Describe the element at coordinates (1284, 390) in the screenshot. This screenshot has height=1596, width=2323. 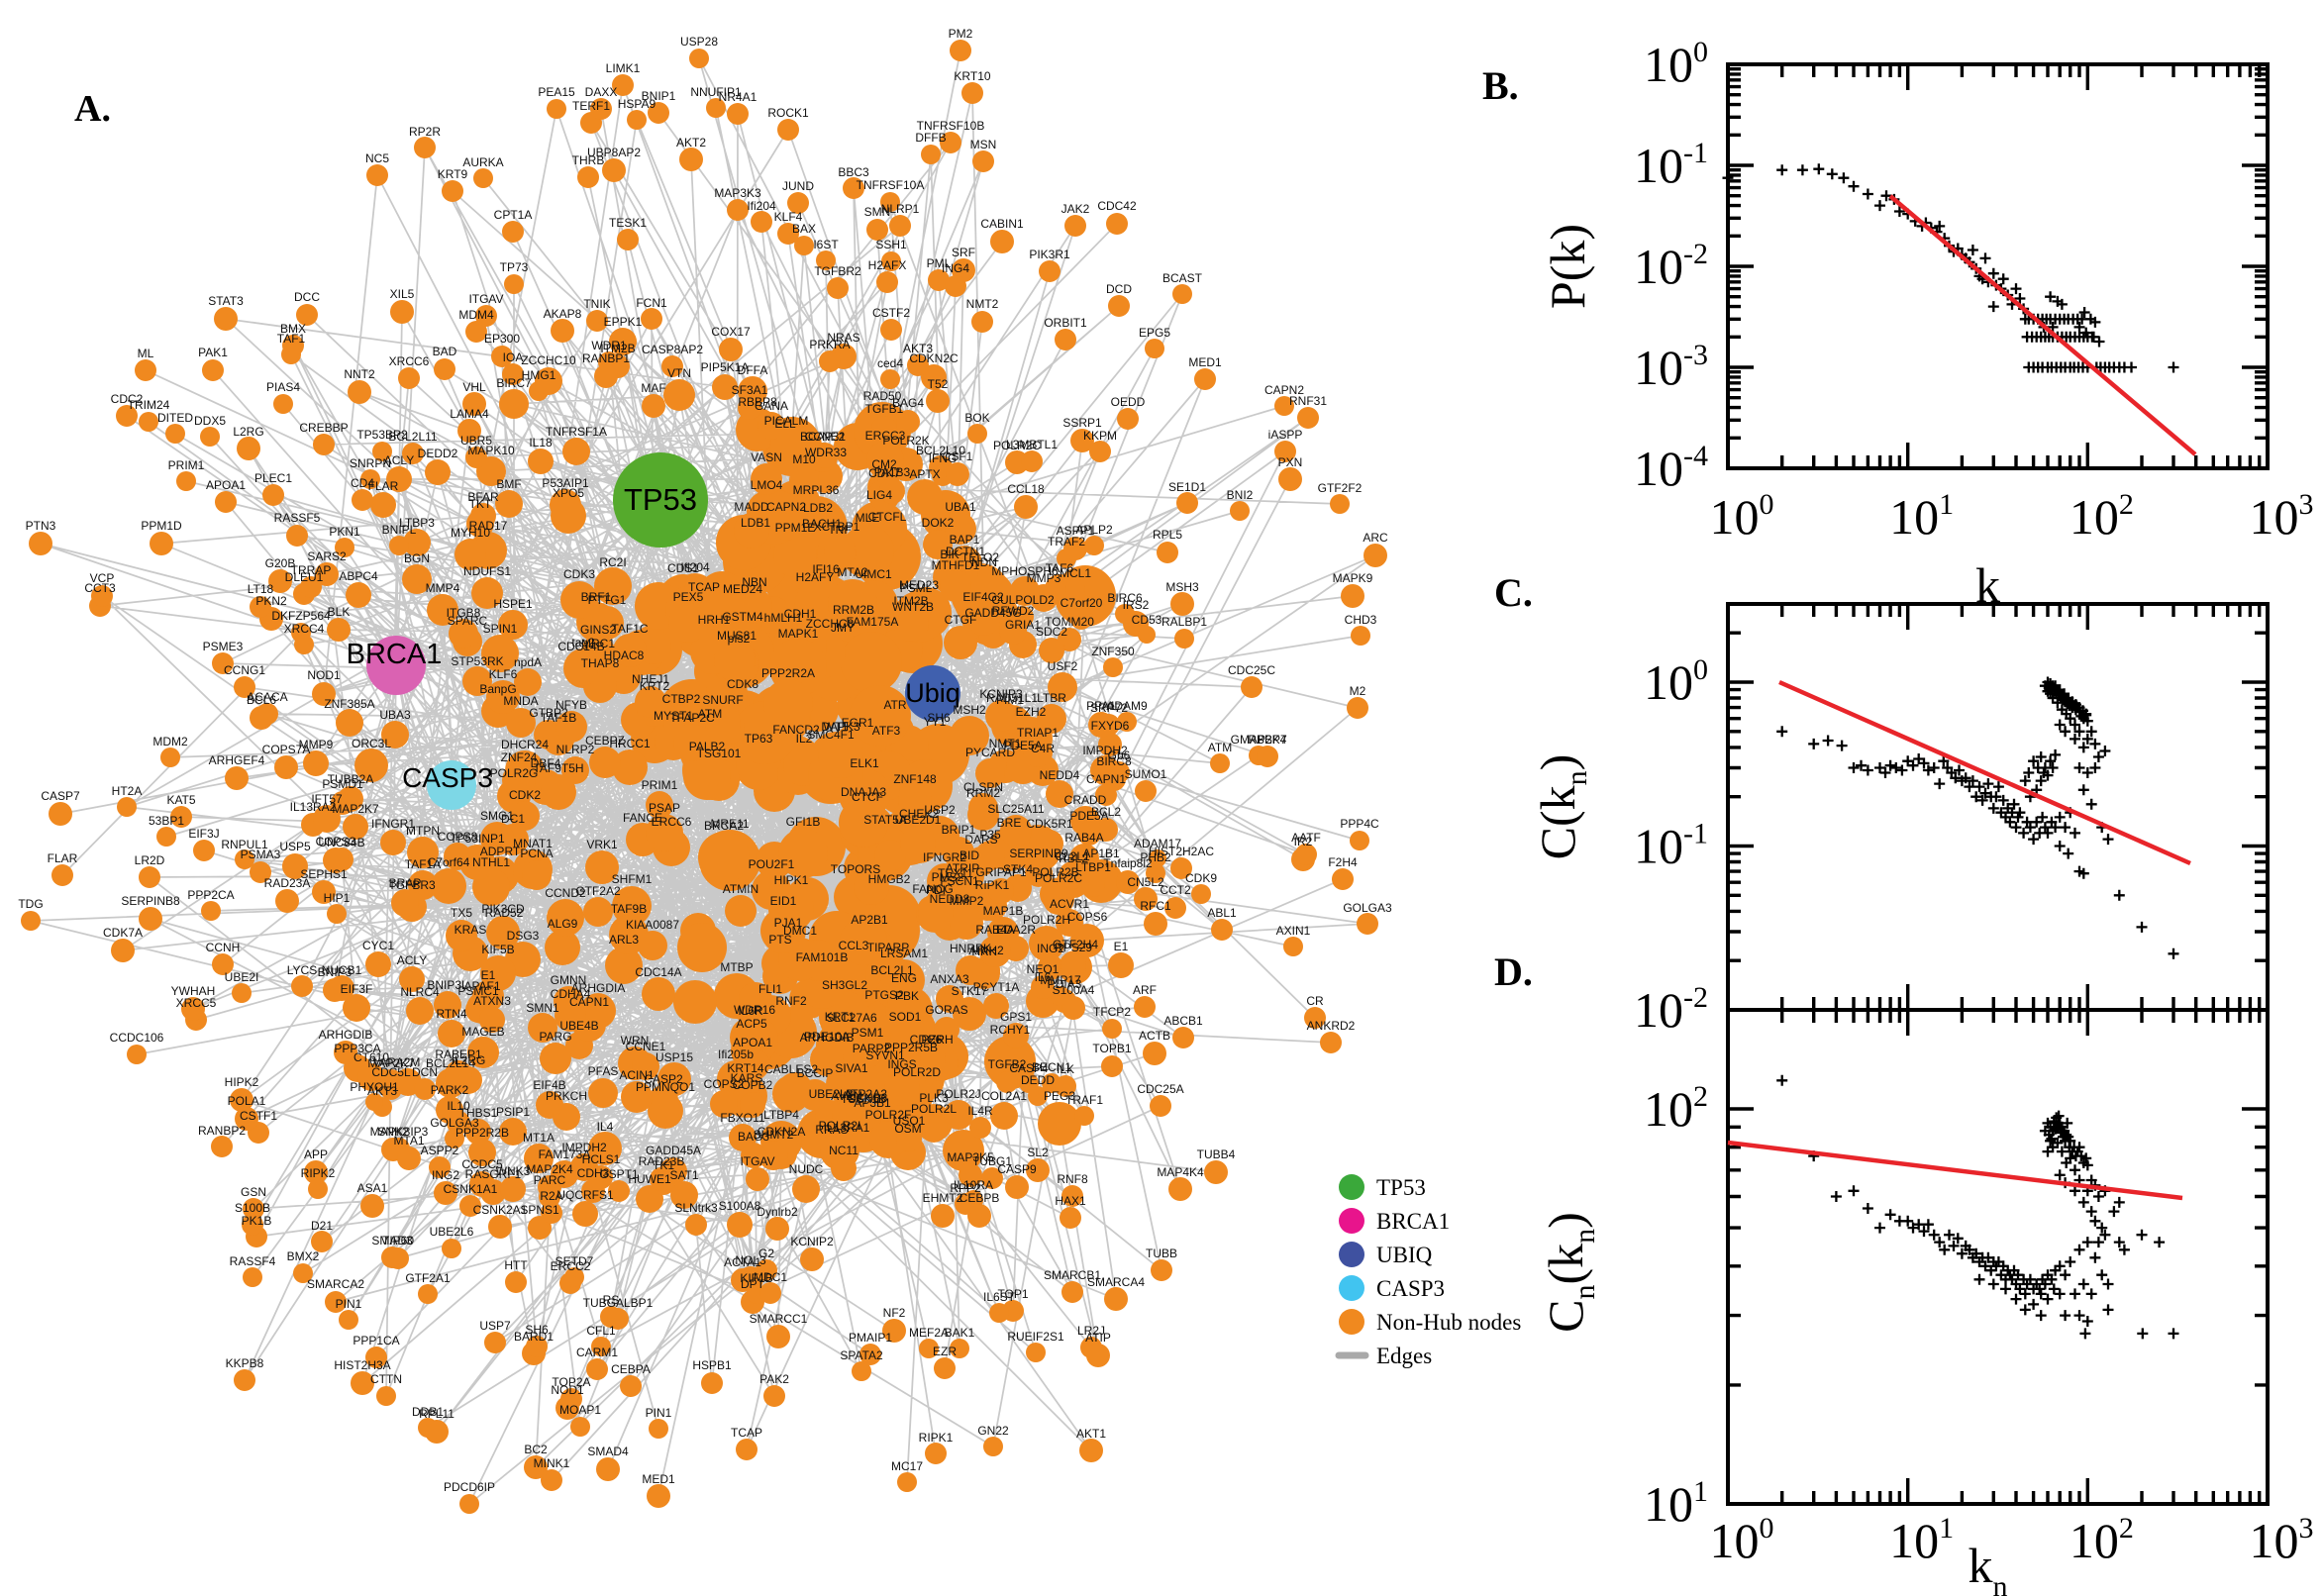
I see `svg-text: CAPN2` at that location.